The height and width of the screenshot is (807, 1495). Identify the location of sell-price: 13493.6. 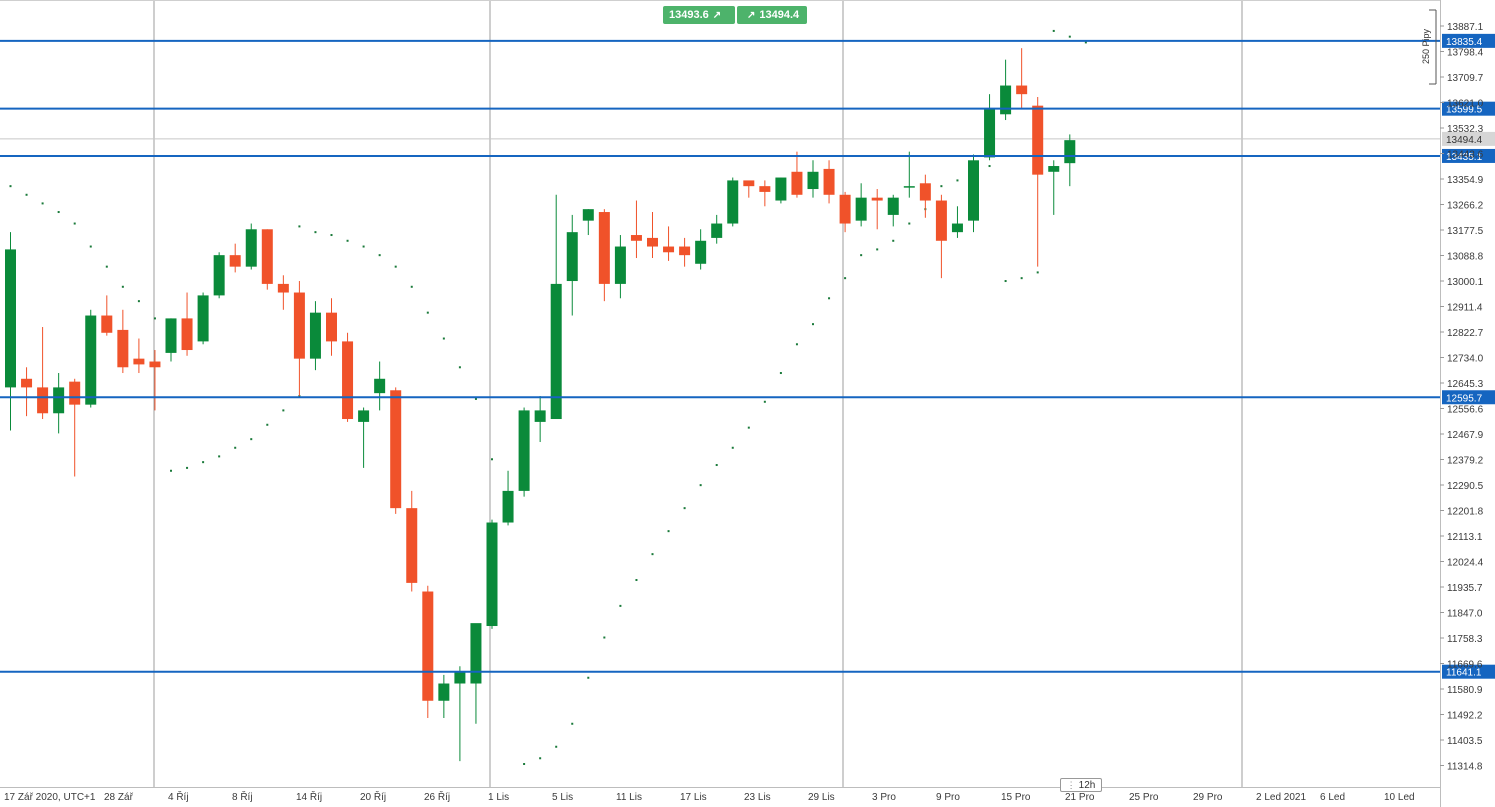
(689, 15).